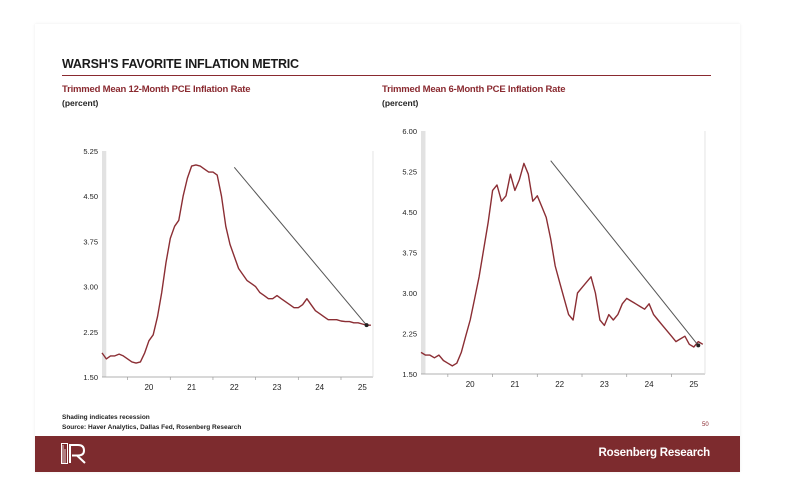 The image size is (800, 504). Describe the element at coordinates (698, 345) in the screenshot. I see `chart-2-trend-endpoint` at that location.